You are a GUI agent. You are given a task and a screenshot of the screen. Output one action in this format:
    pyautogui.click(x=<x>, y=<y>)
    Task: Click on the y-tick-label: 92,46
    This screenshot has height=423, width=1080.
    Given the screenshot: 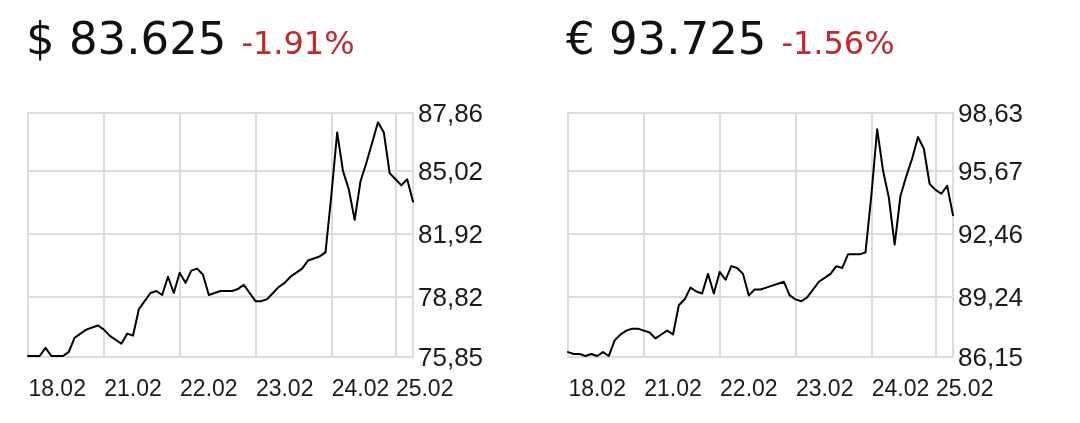 What is the action you would take?
    pyautogui.click(x=991, y=233)
    